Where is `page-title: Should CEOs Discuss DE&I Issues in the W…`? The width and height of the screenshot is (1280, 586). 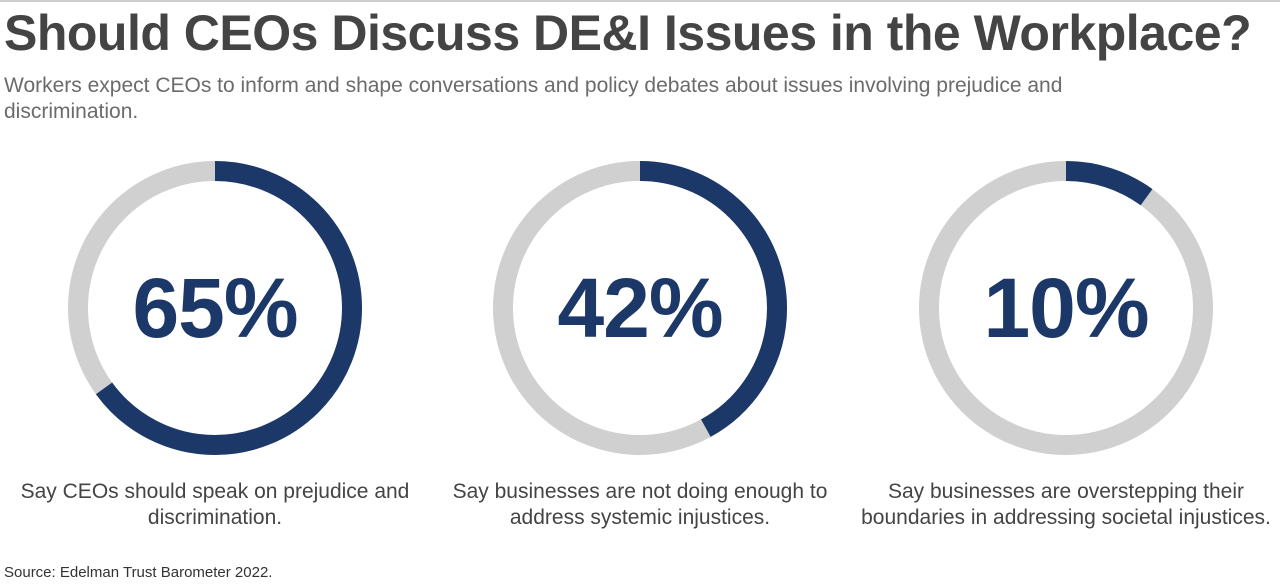
page-title: Should CEOs Discuss DE&I Issues in the W… is located at coordinates (628, 33).